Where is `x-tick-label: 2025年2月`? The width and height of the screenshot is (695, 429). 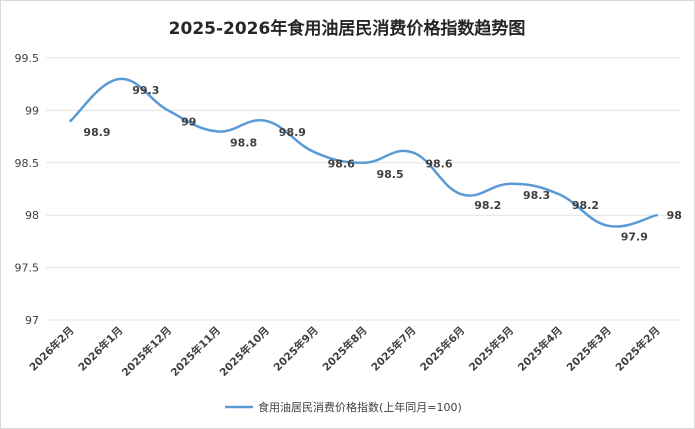
x-tick-label: 2025年2月 is located at coordinates (638, 349).